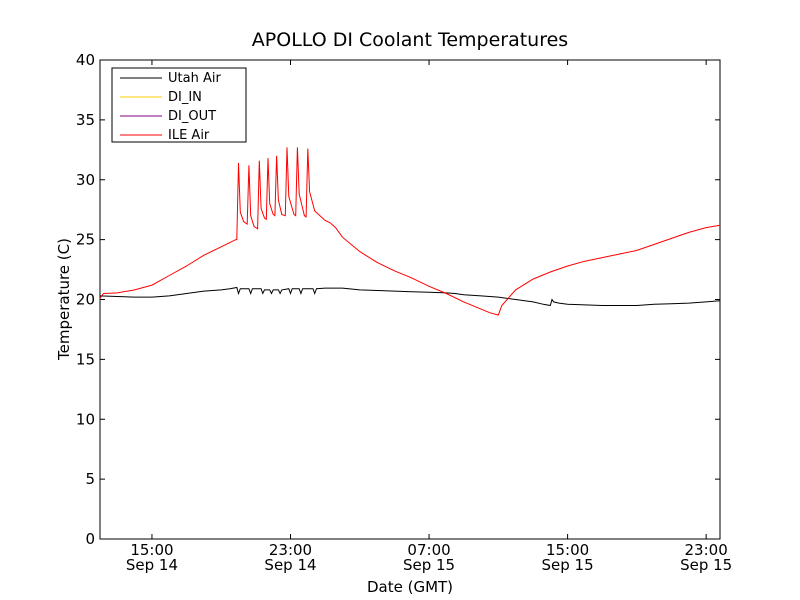  I want to click on y-tick-label: 30, so click(85, 180).